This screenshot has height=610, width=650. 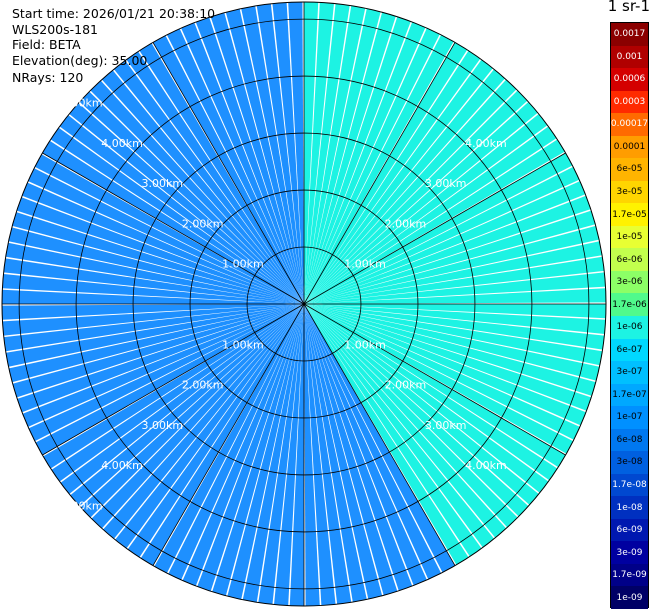 I want to click on range-label-1-0: 1.00km, so click(x=243, y=264).